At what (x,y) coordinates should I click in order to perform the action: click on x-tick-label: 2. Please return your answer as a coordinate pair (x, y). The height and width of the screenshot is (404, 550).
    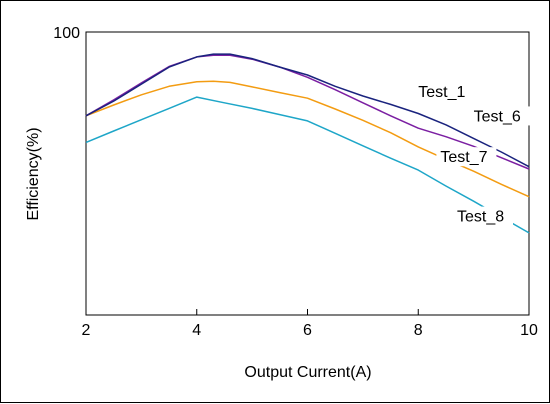
    Looking at the image, I should click on (86, 330).